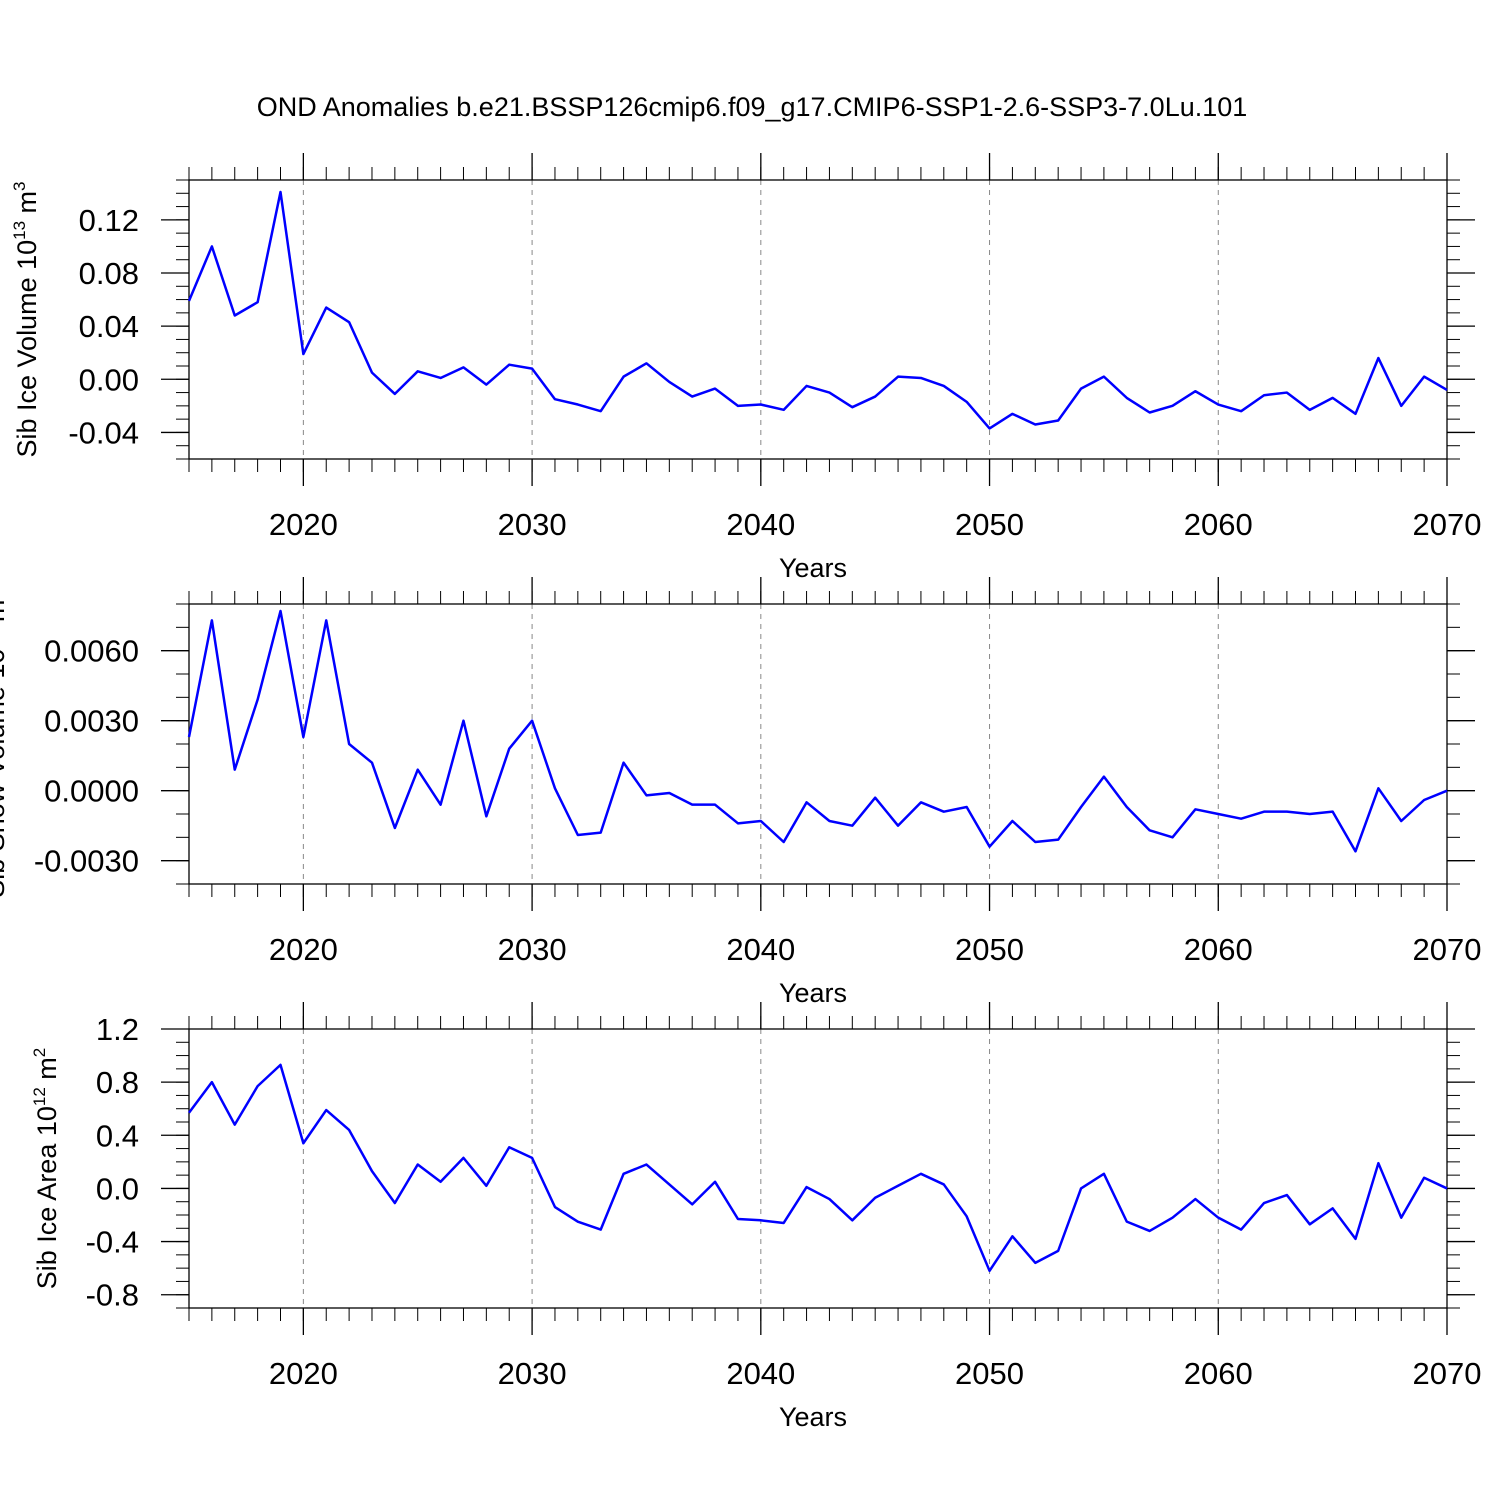  I want to click on y-axis-label: Sib Ice Volume 1013 m3, so click(26, 319).